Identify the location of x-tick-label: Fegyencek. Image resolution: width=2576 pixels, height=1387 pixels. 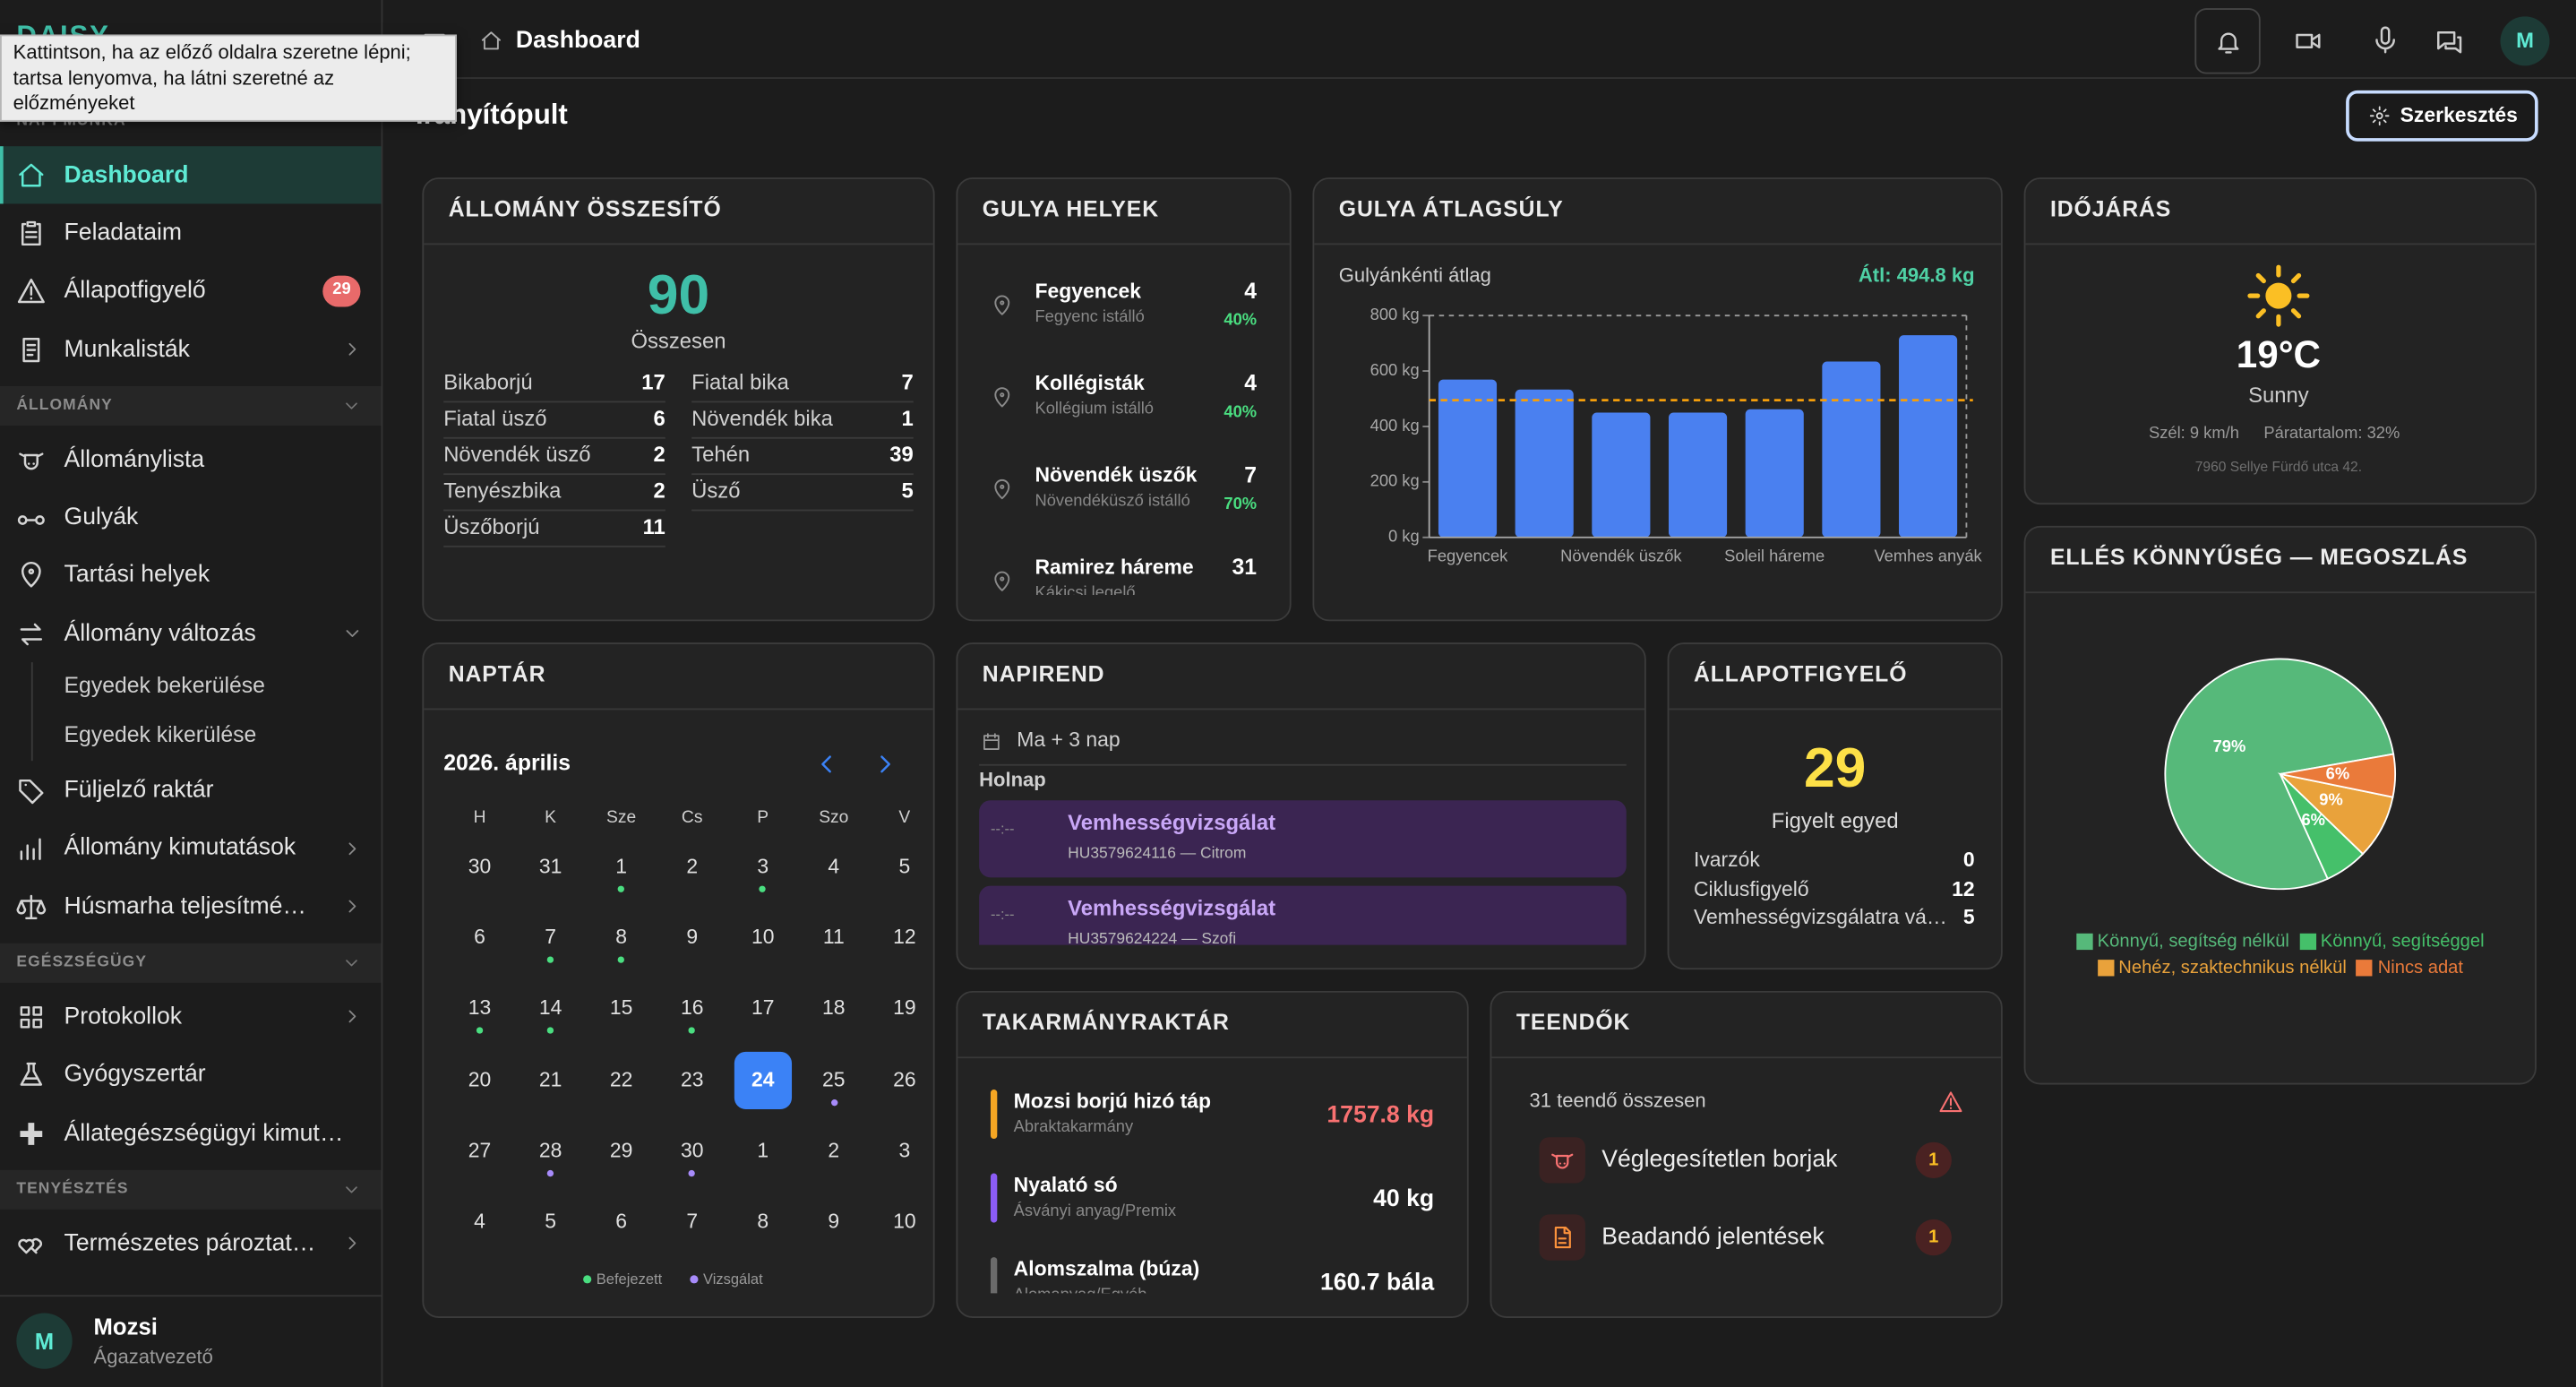
(1468, 556).